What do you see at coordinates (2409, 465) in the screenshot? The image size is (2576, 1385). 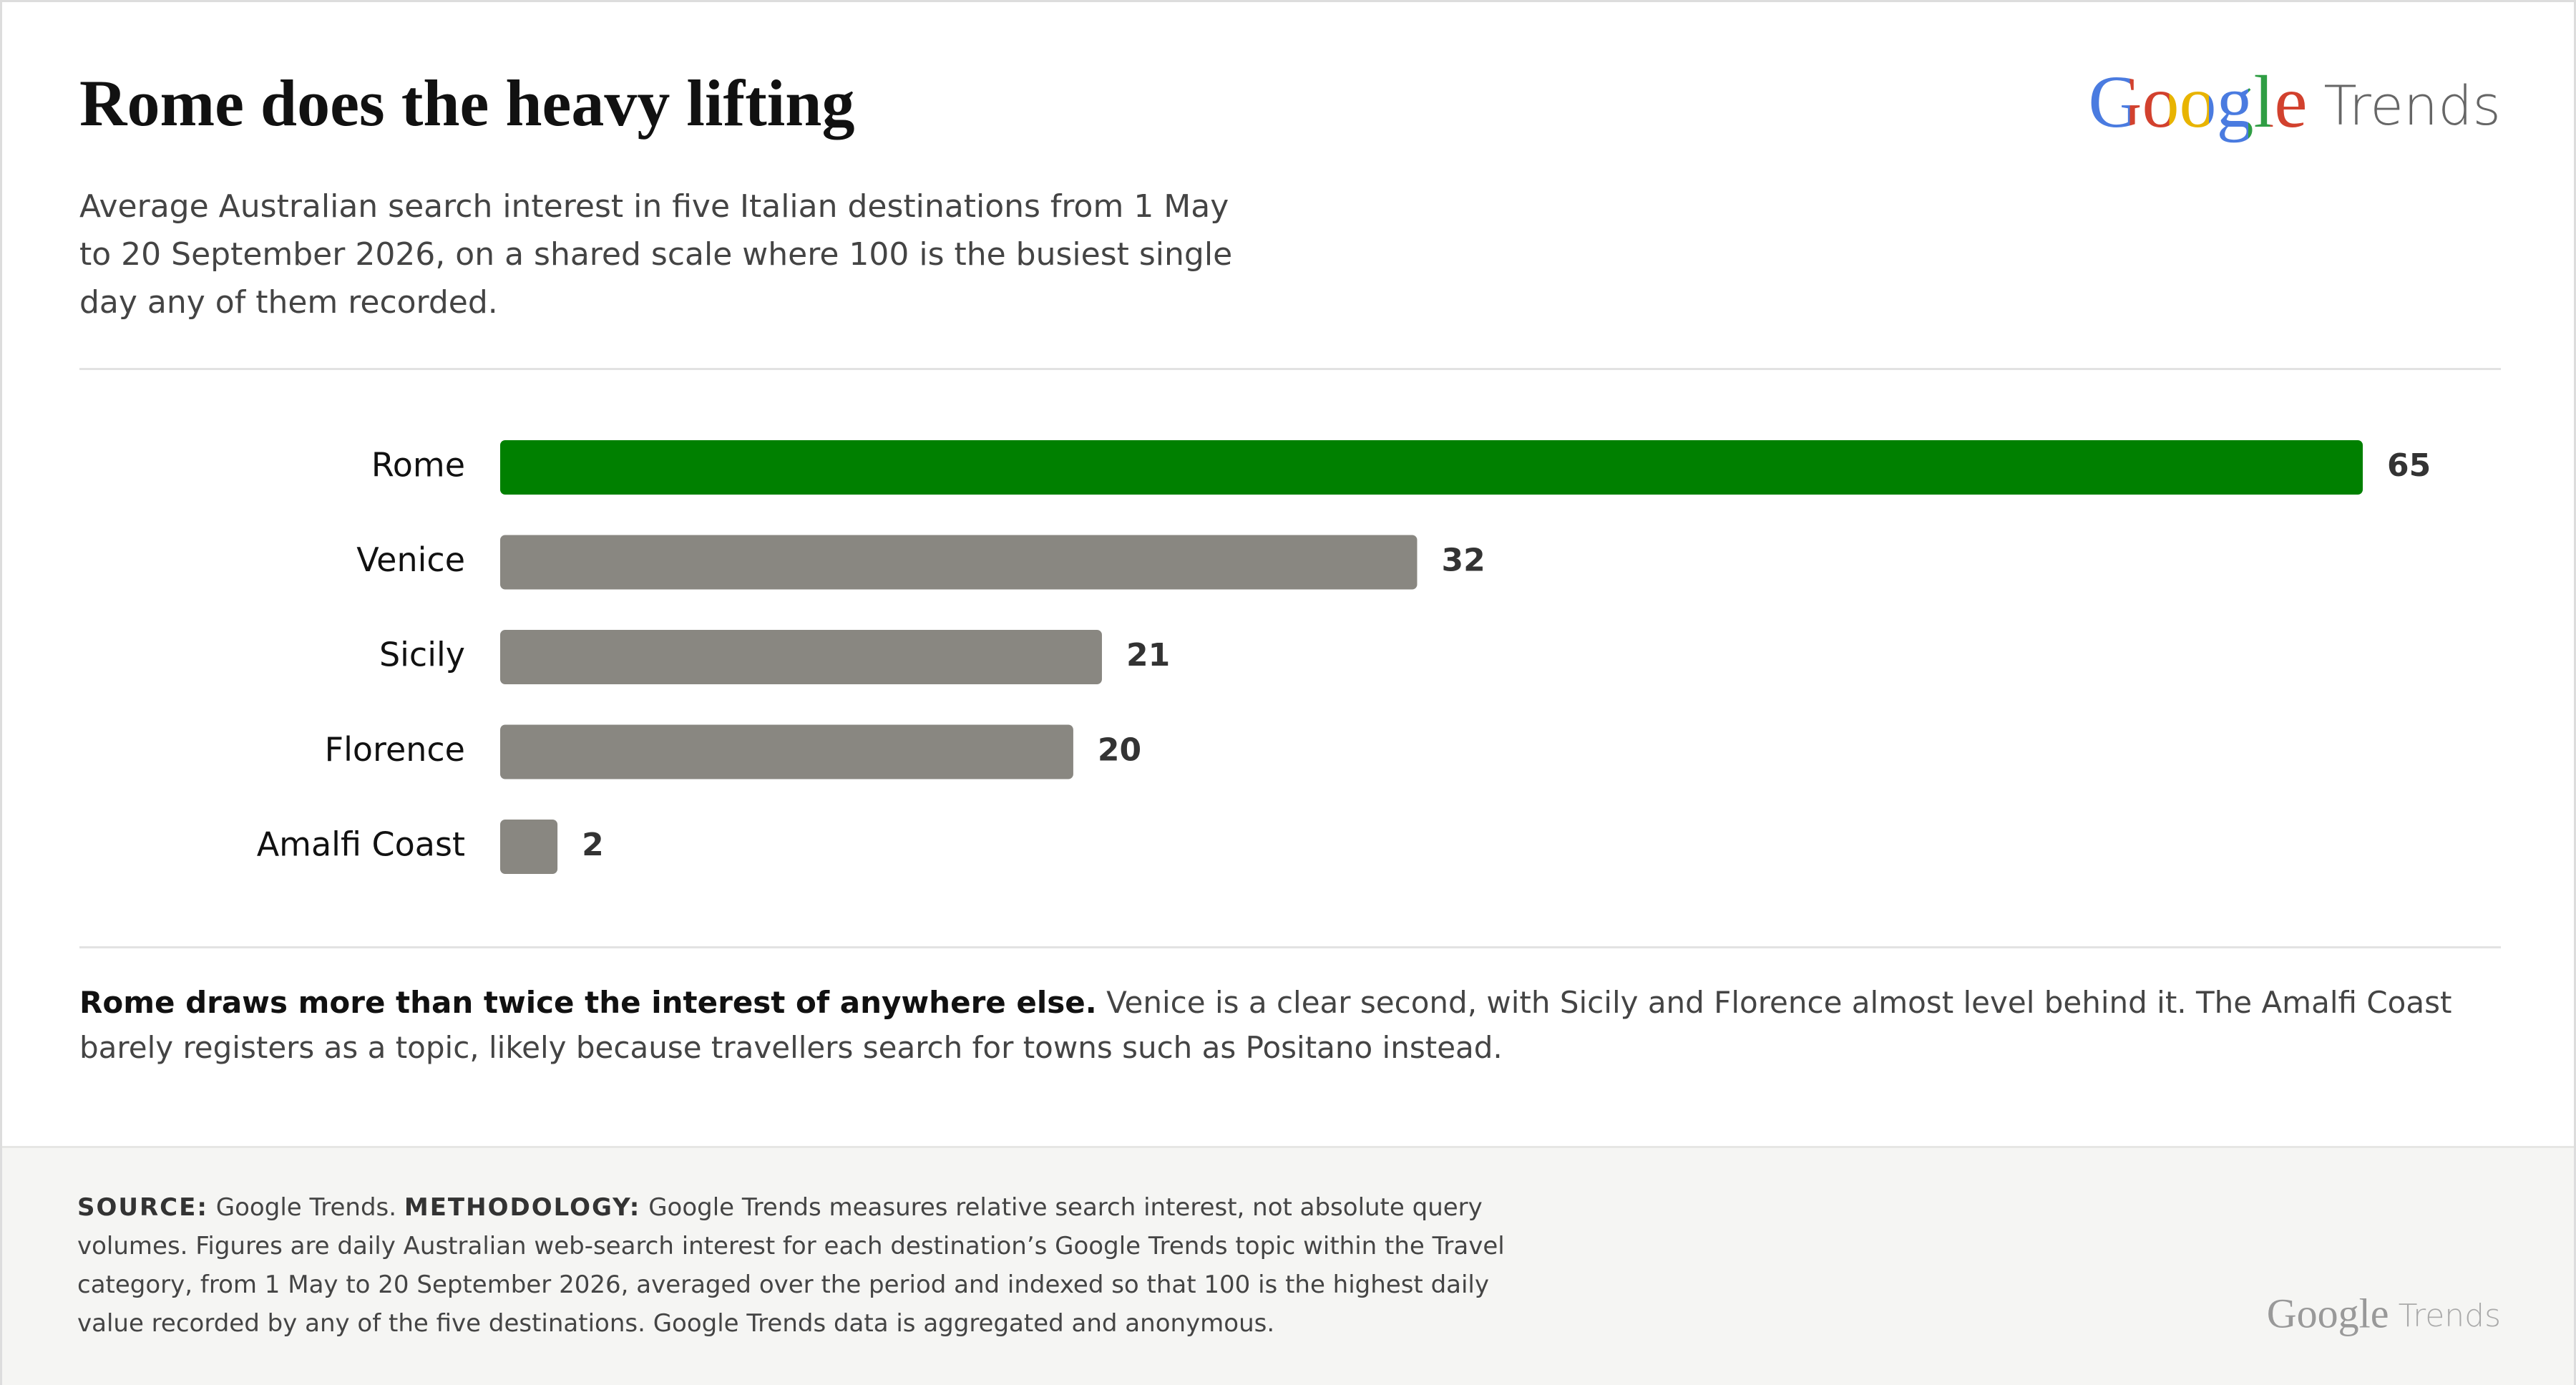 I see `value-label: 65` at bounding box center [2409, 465].